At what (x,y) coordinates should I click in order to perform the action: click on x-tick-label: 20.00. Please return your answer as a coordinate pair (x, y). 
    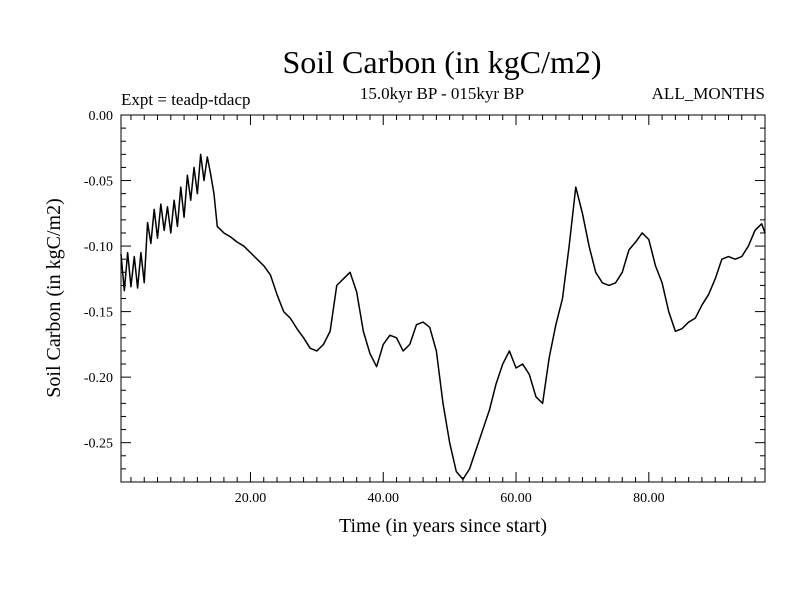
    Looking at the image, I should click on (251, 498).